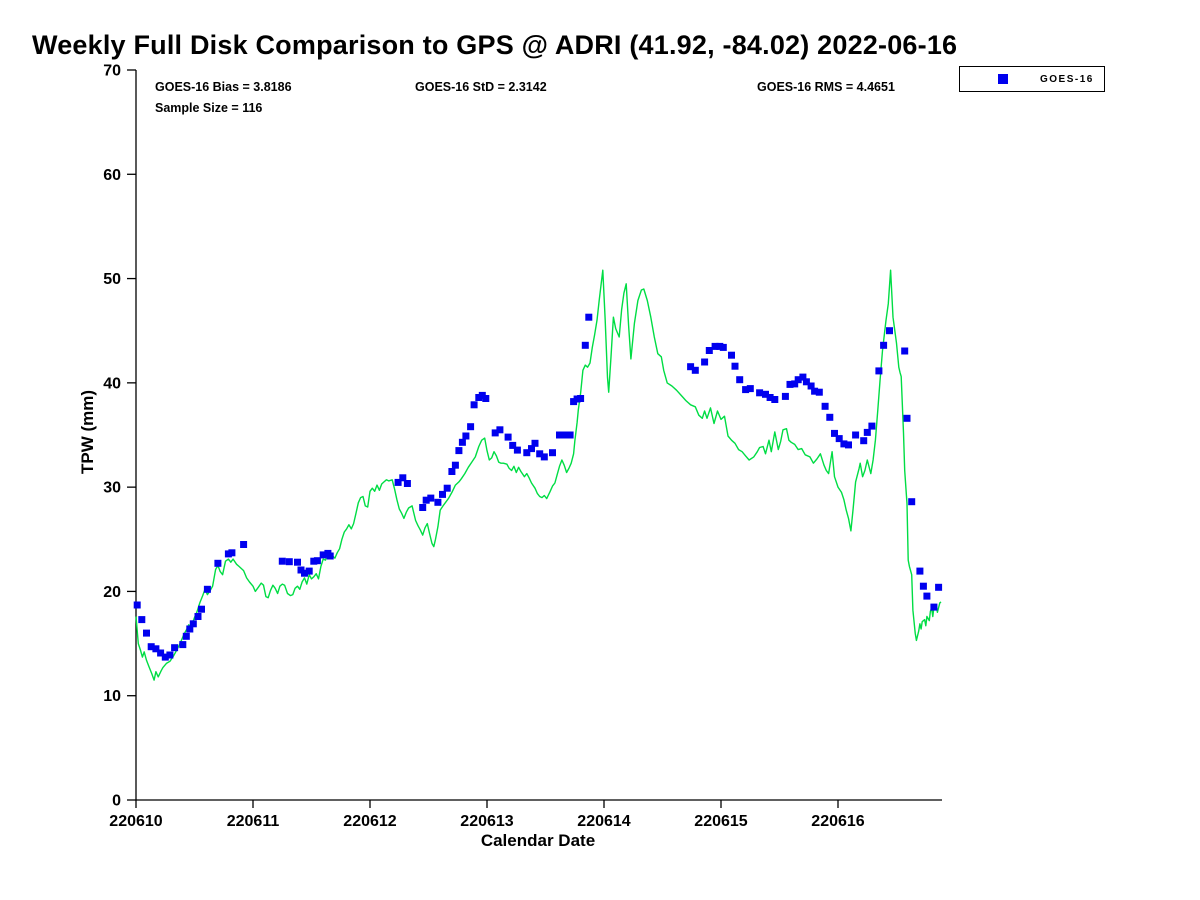 The height and width of the screenshot is (900, 1200). Describe the element at coordinates (209, 108) in the screenshot. I see `stat-sample: Sample Size = 116` at that location.